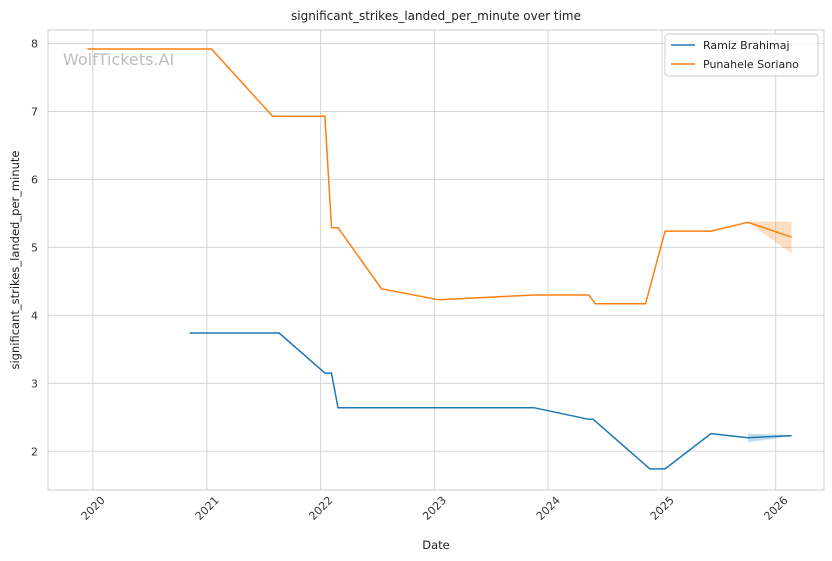  What do you see at coordinates (320, 508) in the screenshot?
I see `x-tick-label: 2022` at bounding box center [320, 508].